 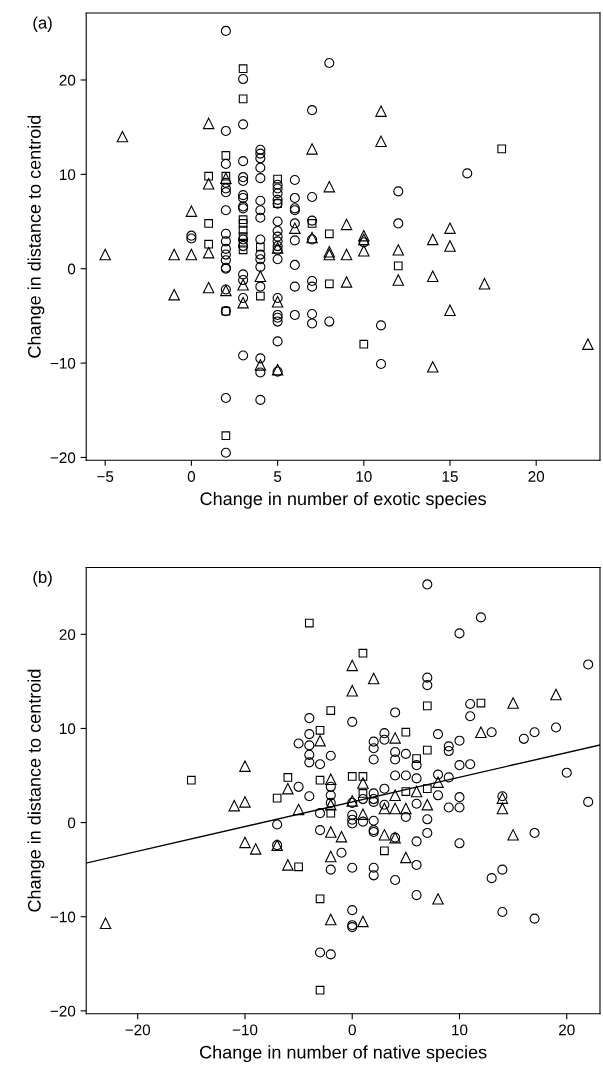 I want to click on x-axis-title: Change in number of exotic species, so click(x=343, y=500).